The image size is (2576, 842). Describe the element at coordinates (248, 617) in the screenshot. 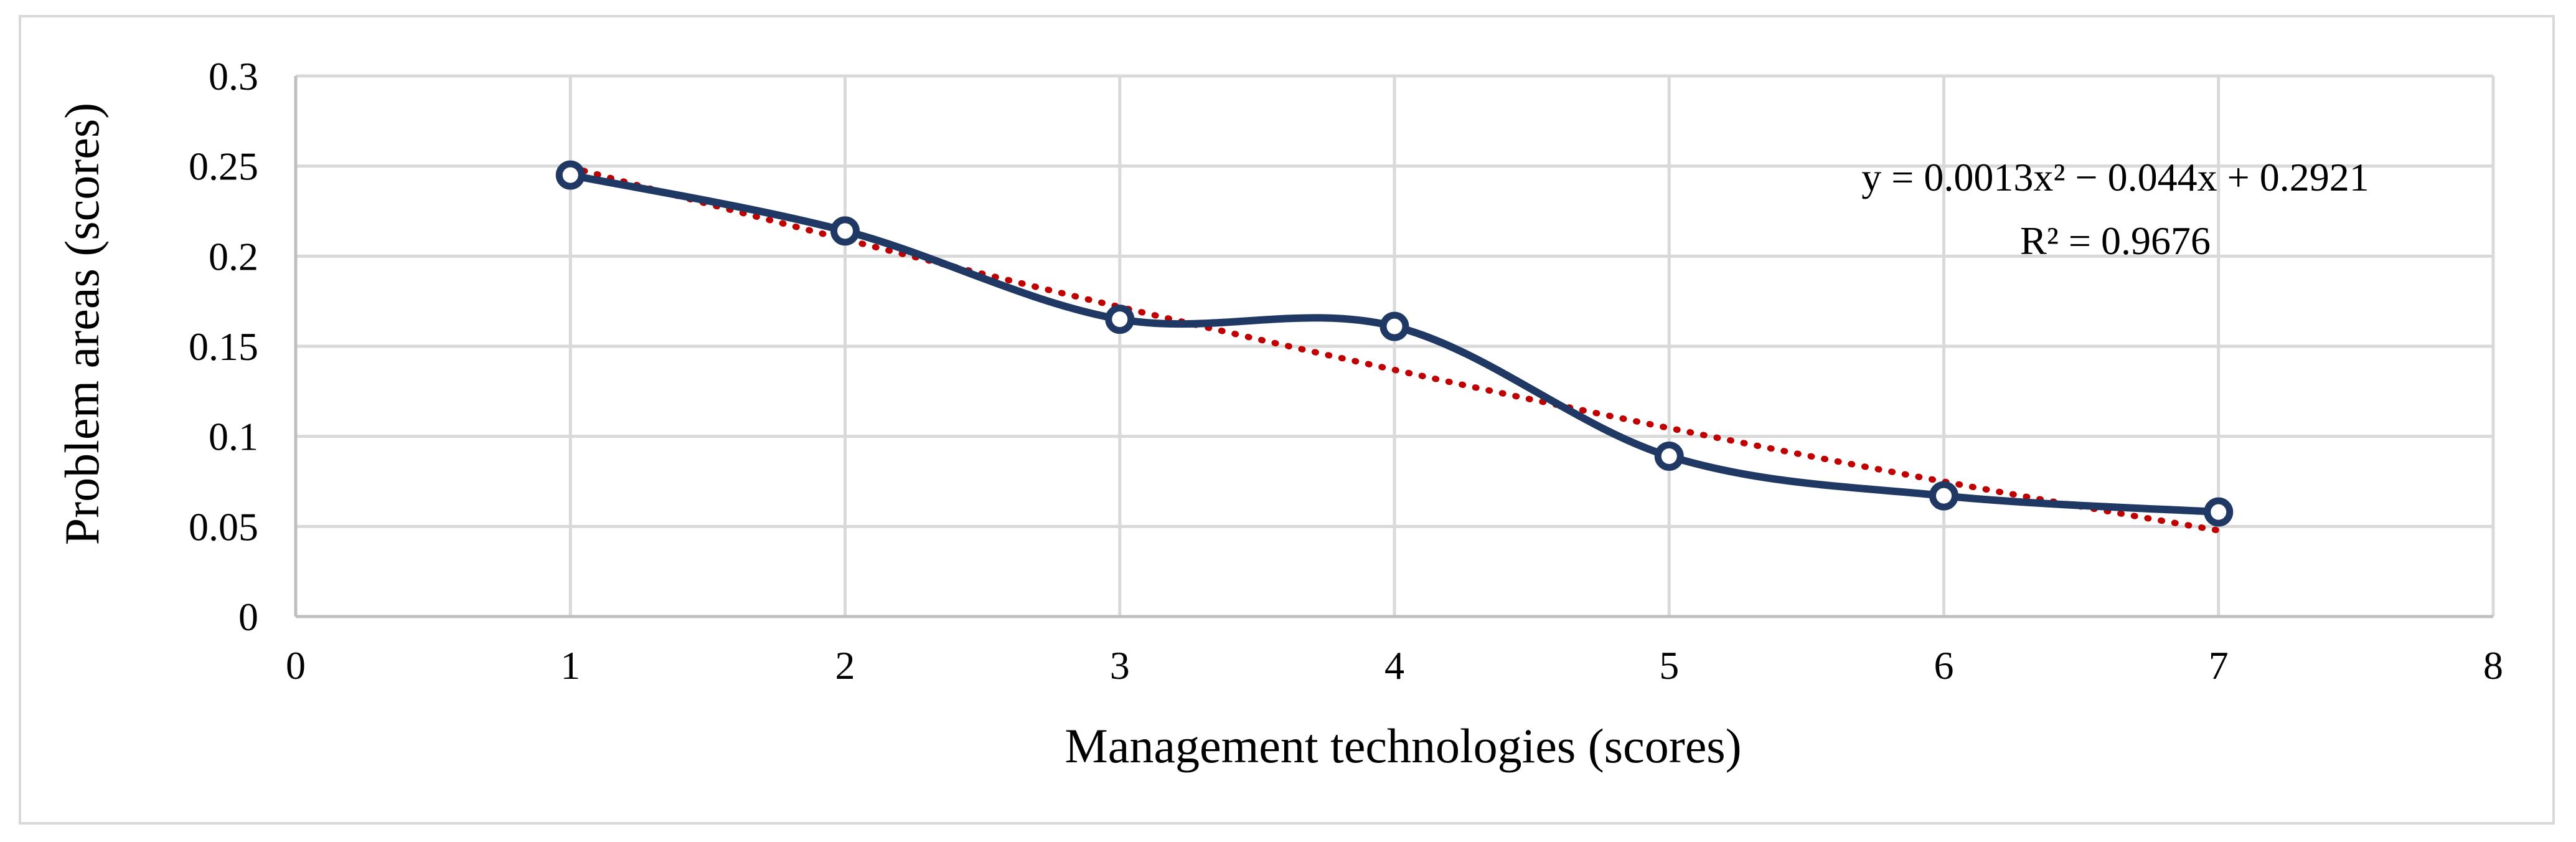

I see `y-tick-label: 0` at that location.